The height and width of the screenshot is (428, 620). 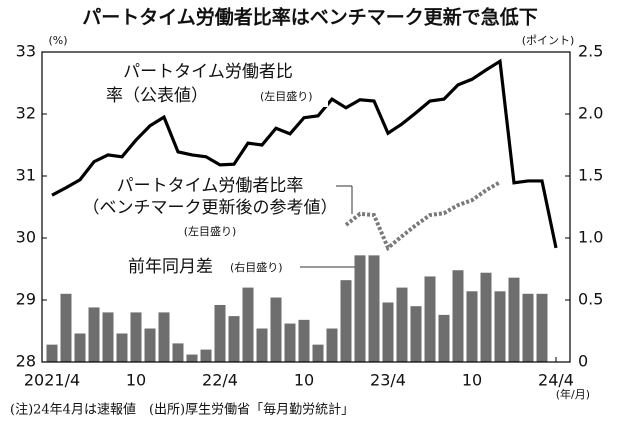 I want to click on series-label: 率（公表値）, so click(x=157, y=96).